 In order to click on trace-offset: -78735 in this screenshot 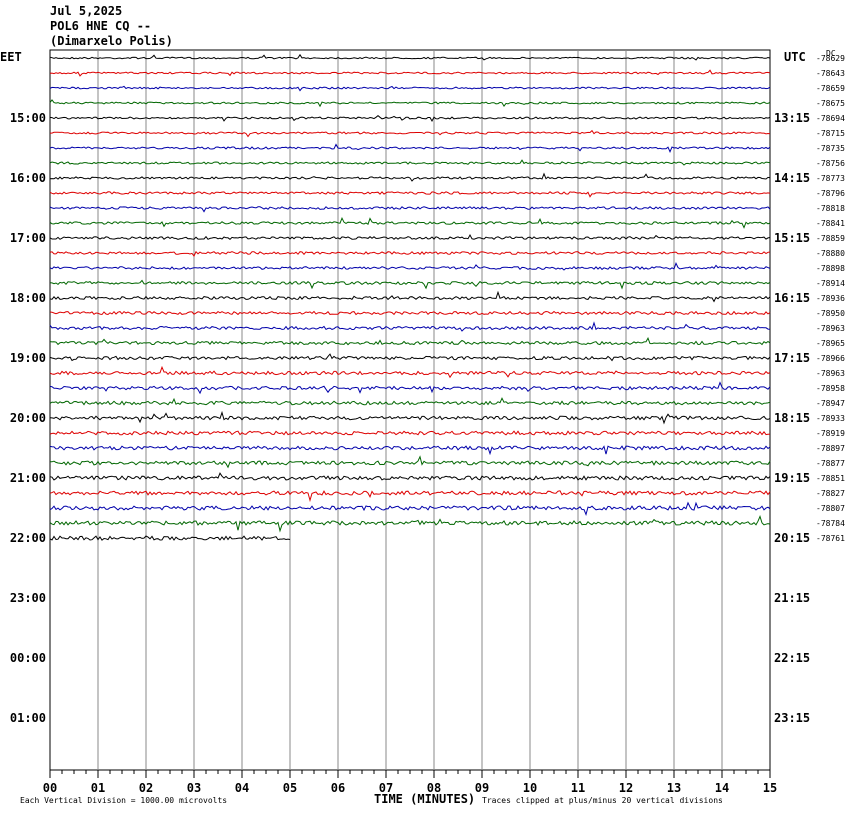, I will do `click(830, 148)`.